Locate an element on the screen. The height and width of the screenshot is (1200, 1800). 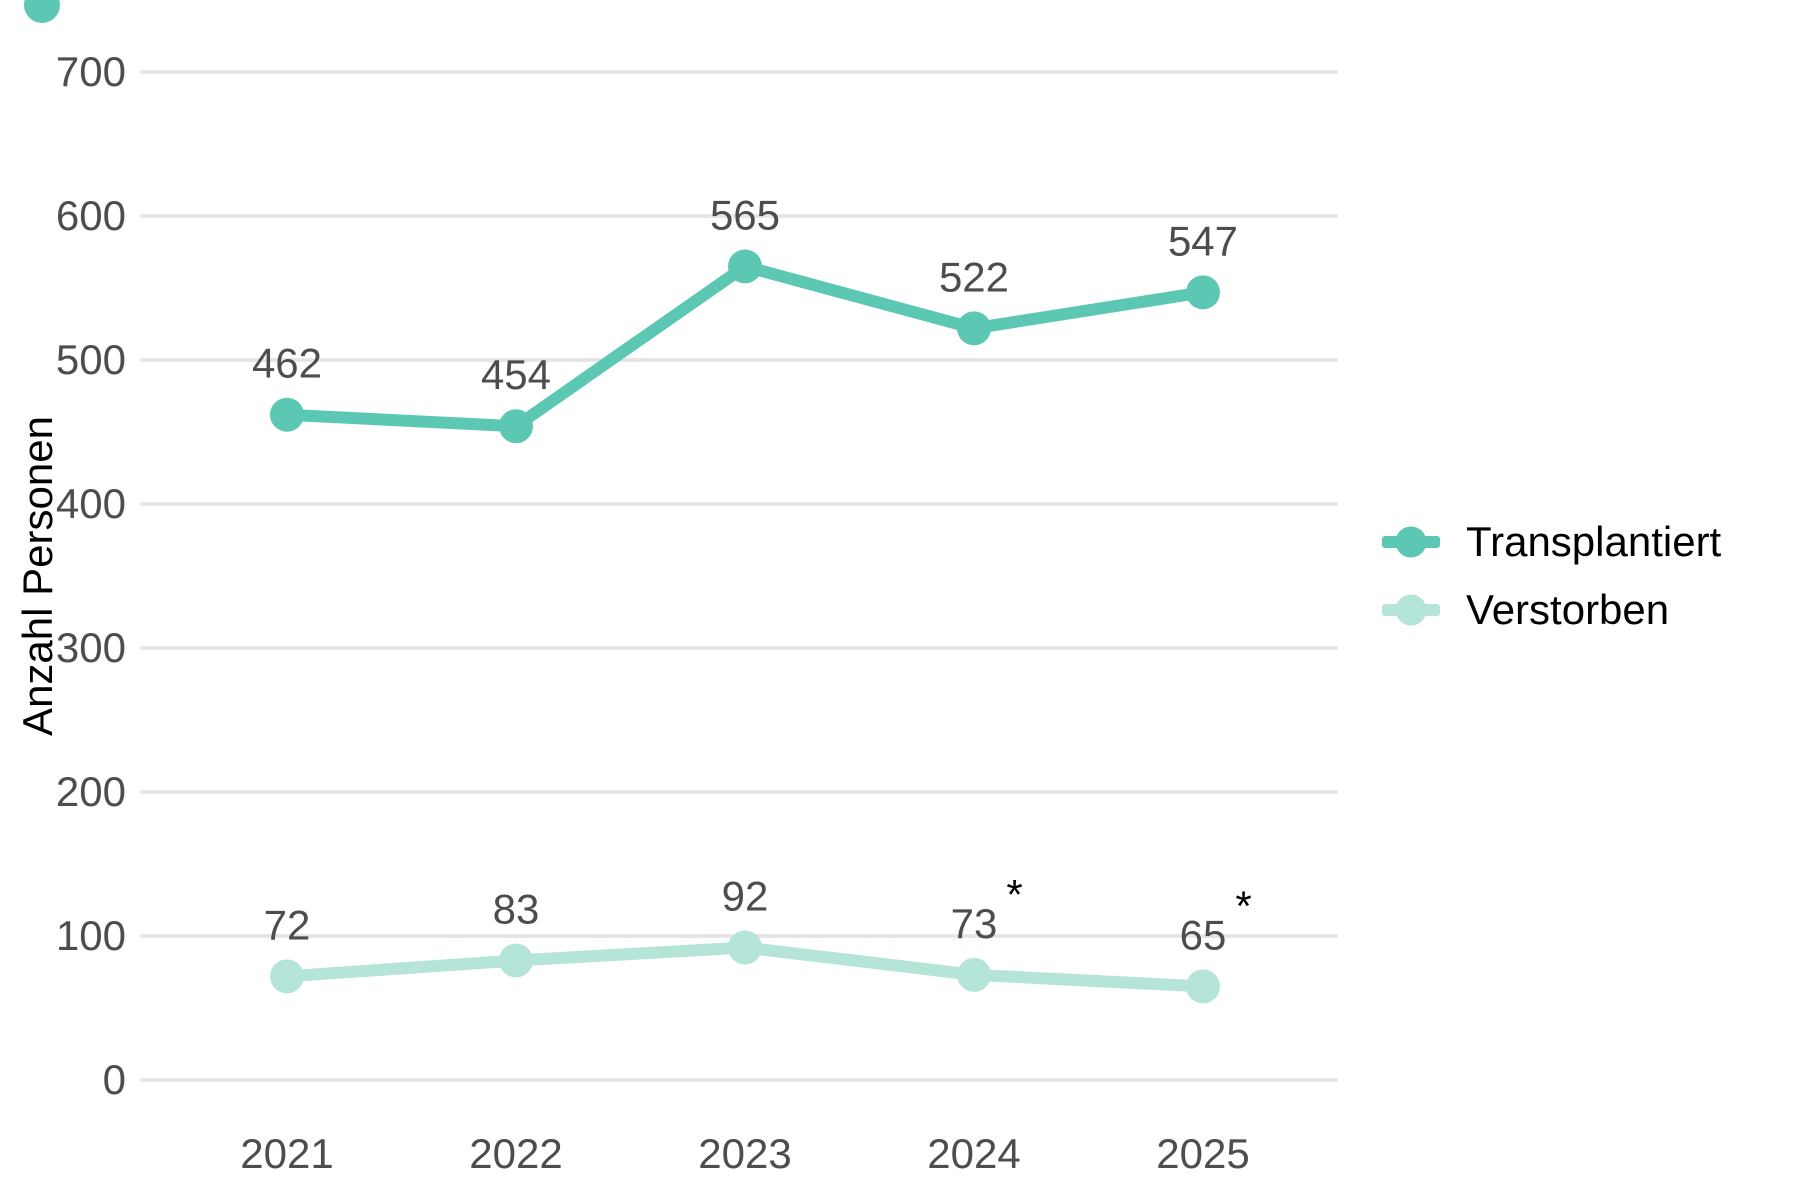
series-line-transplantiert is located at coordinates (745, 346).